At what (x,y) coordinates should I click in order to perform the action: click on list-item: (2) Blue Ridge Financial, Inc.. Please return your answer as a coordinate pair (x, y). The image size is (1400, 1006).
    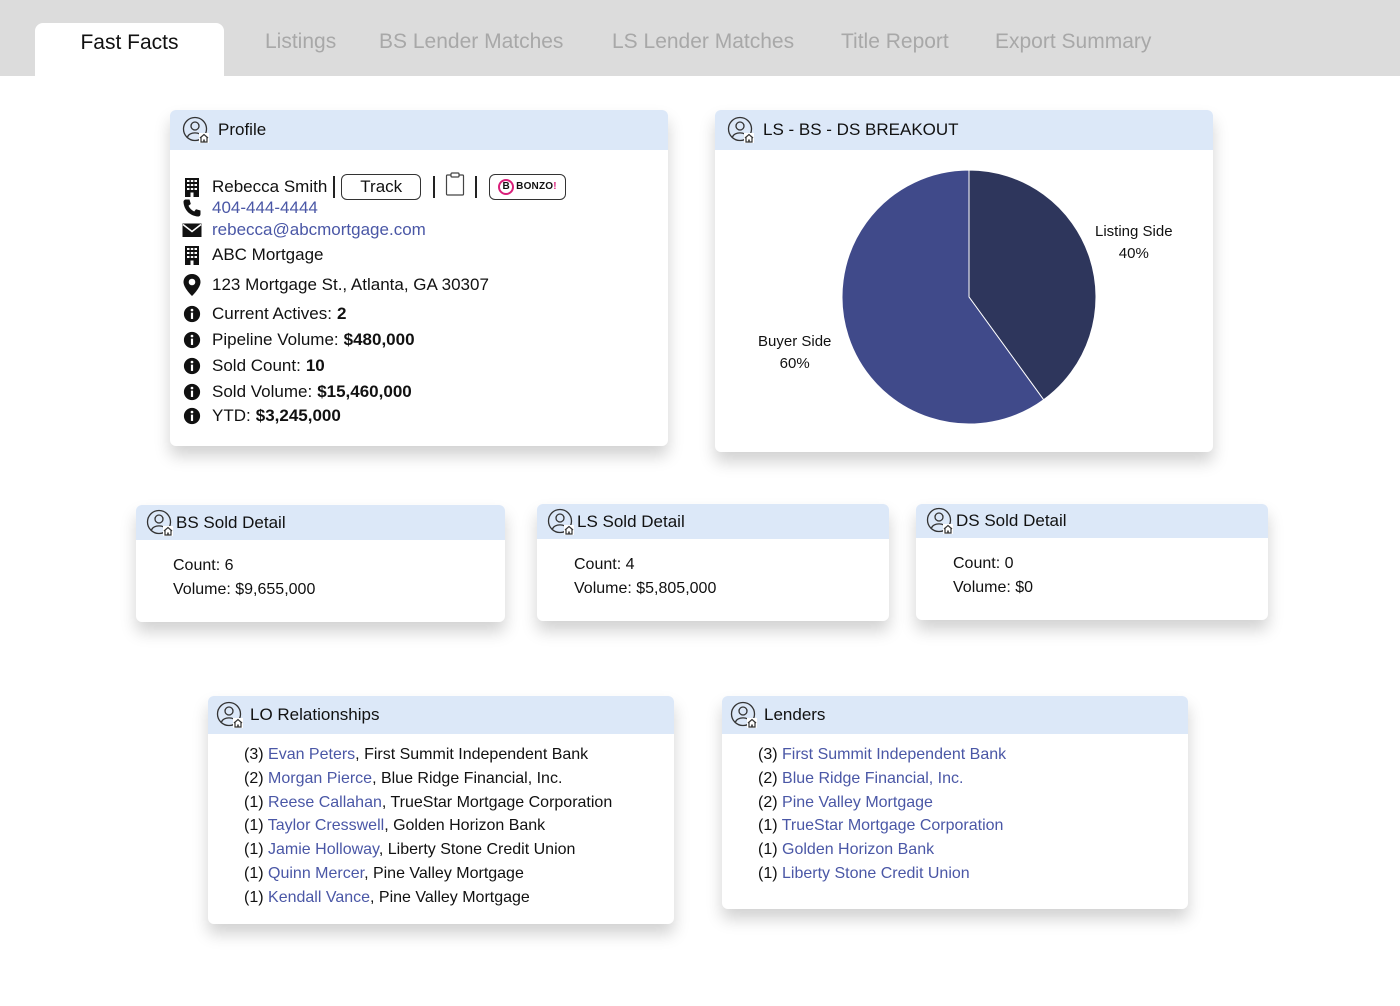
    Looking at the image, I should click on (973, 779).